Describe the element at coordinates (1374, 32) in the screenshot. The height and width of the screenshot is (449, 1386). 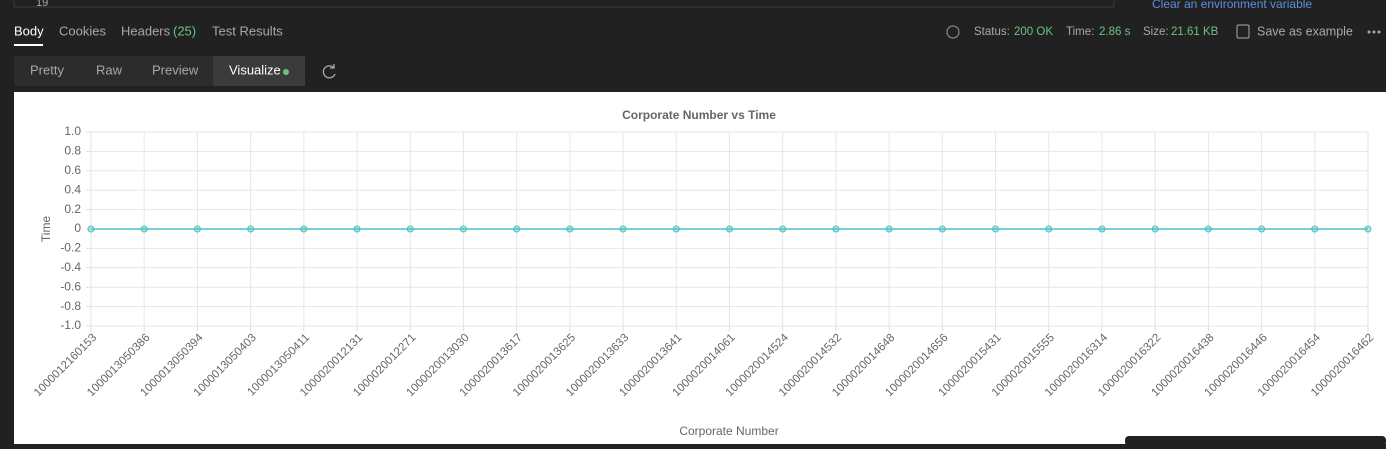
I see `more-icon` at that location.